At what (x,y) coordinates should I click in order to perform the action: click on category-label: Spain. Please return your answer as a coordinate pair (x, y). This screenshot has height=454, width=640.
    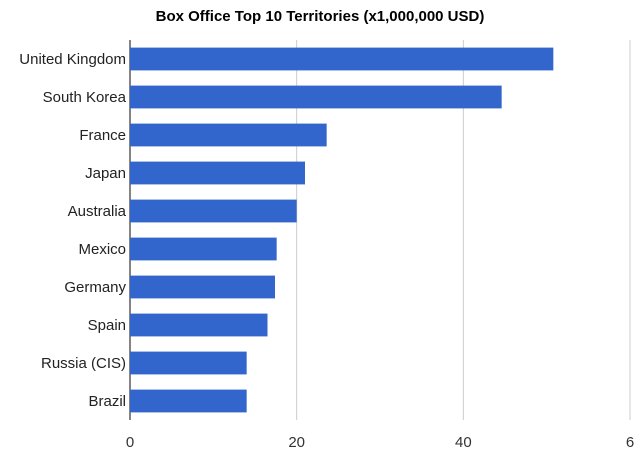
    Looking at the image, I should click on (107, 325).